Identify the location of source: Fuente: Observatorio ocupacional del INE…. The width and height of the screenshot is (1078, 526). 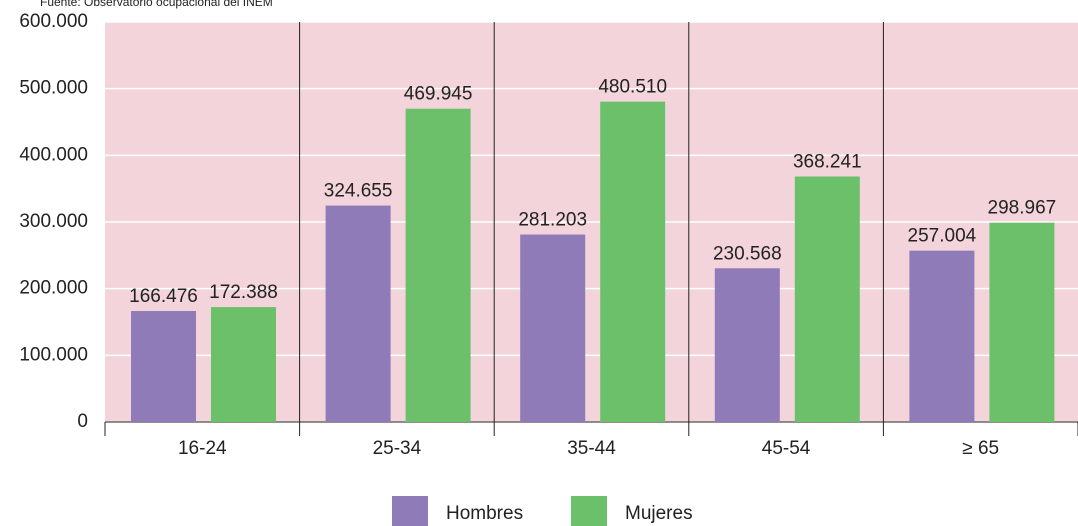
(156, 4).